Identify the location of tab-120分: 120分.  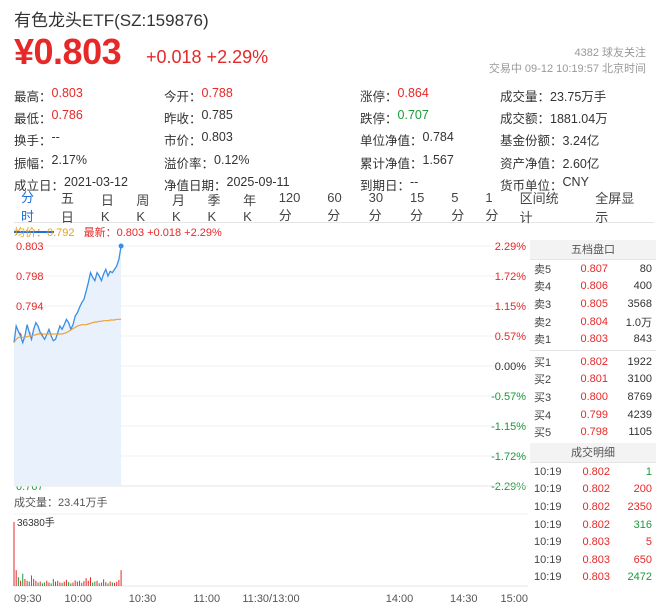
(289, 206).